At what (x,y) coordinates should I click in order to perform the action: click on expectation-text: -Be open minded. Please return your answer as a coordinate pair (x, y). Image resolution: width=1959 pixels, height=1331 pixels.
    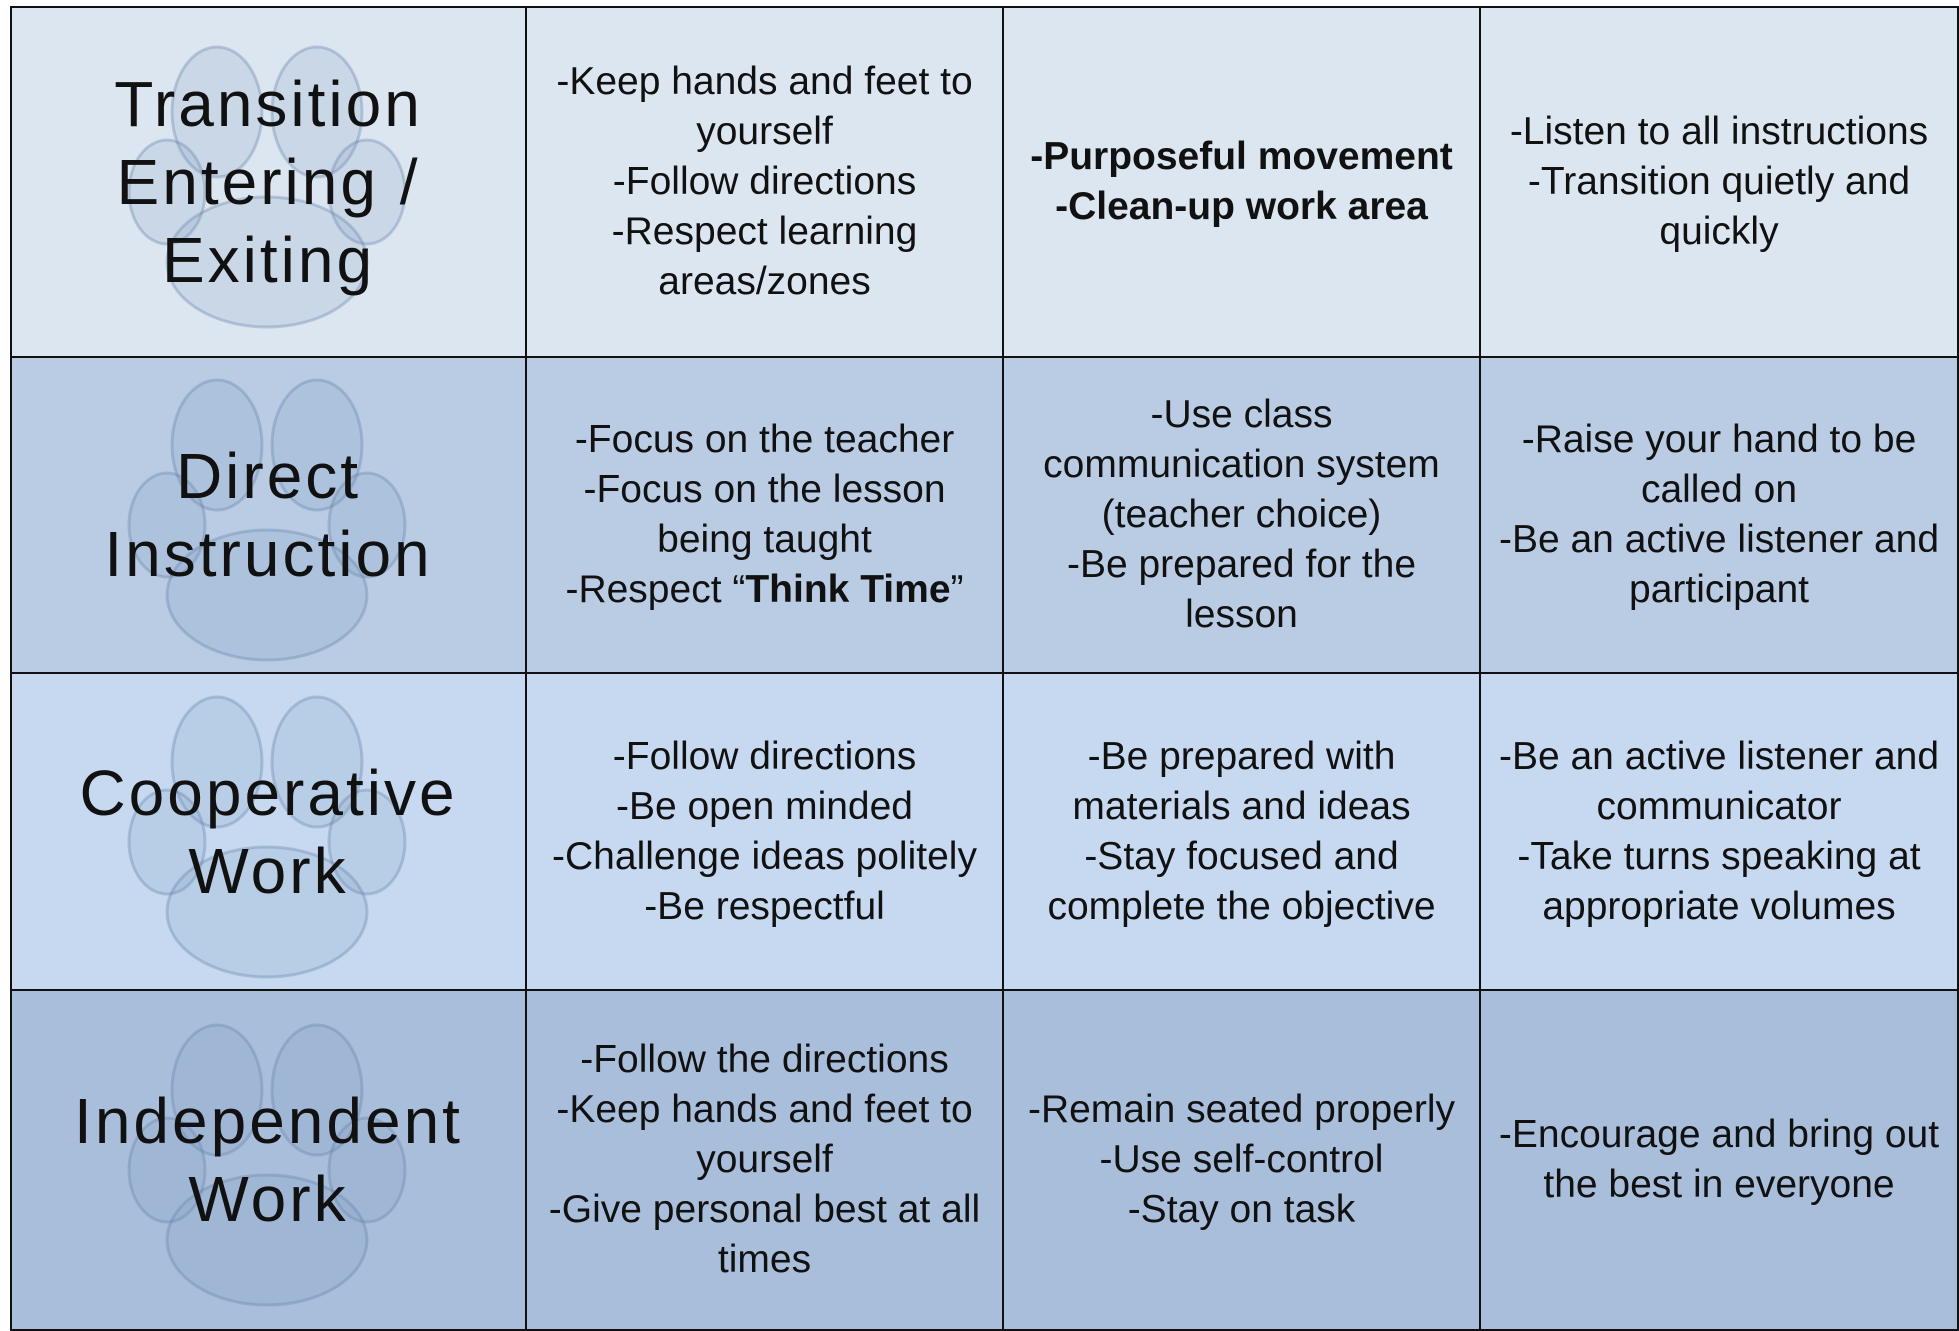
    Looking at the image, I should click on (764, 806).